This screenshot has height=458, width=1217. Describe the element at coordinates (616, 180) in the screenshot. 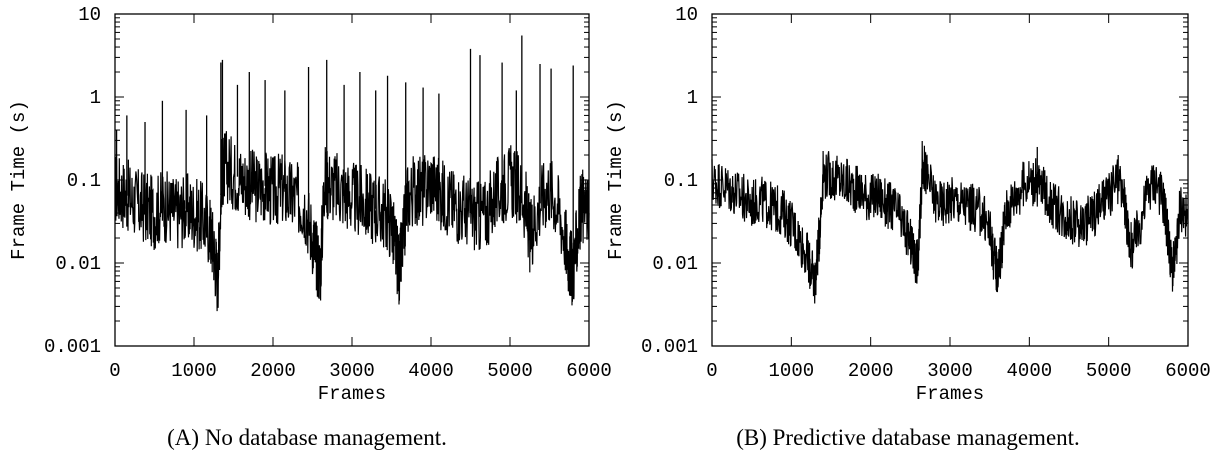

I see `y-axis-title-b: Frame Time (s)` at that location.